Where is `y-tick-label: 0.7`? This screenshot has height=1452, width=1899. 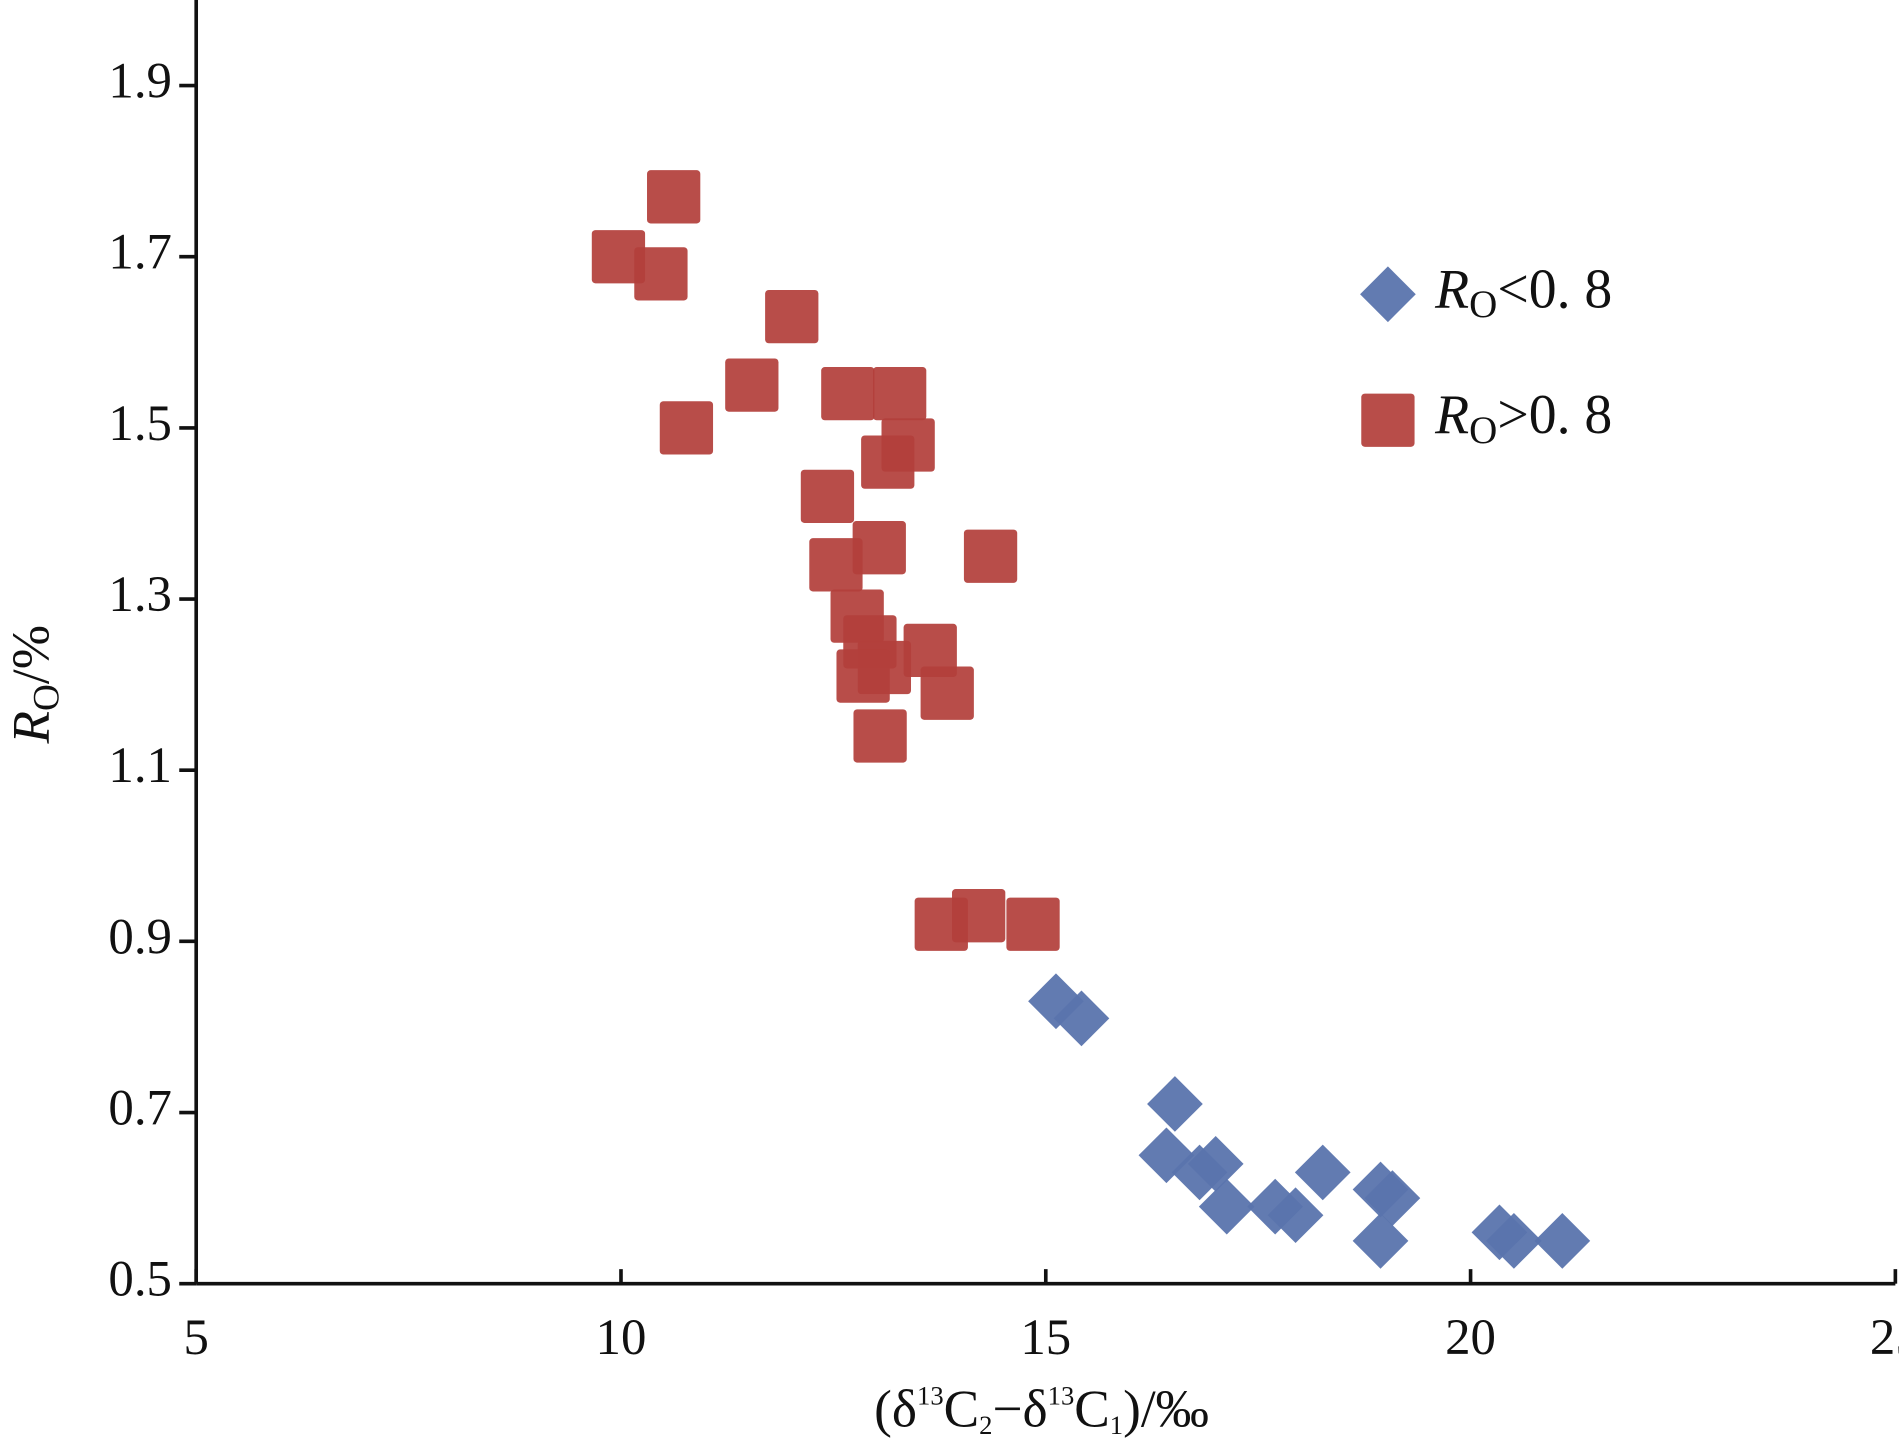
y-tick-label: 0.7 is located at coordinates (140, 1108).